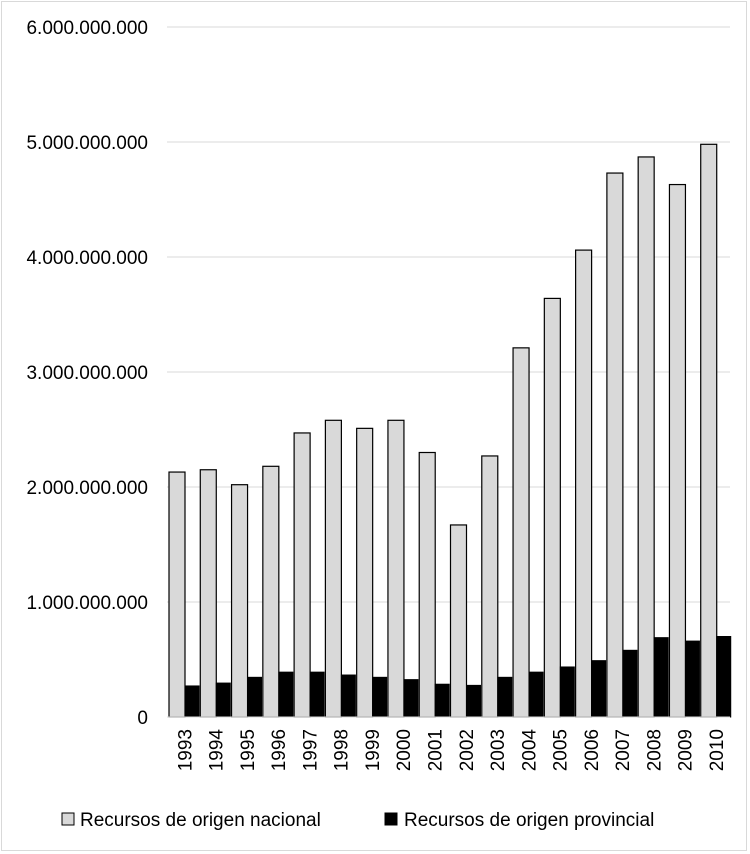 The image size is (750, 854). What do you see at coordinates (467, 750) in the screenshot?
I see `x-tick-label: 2002` at bounding box center [467, 750].